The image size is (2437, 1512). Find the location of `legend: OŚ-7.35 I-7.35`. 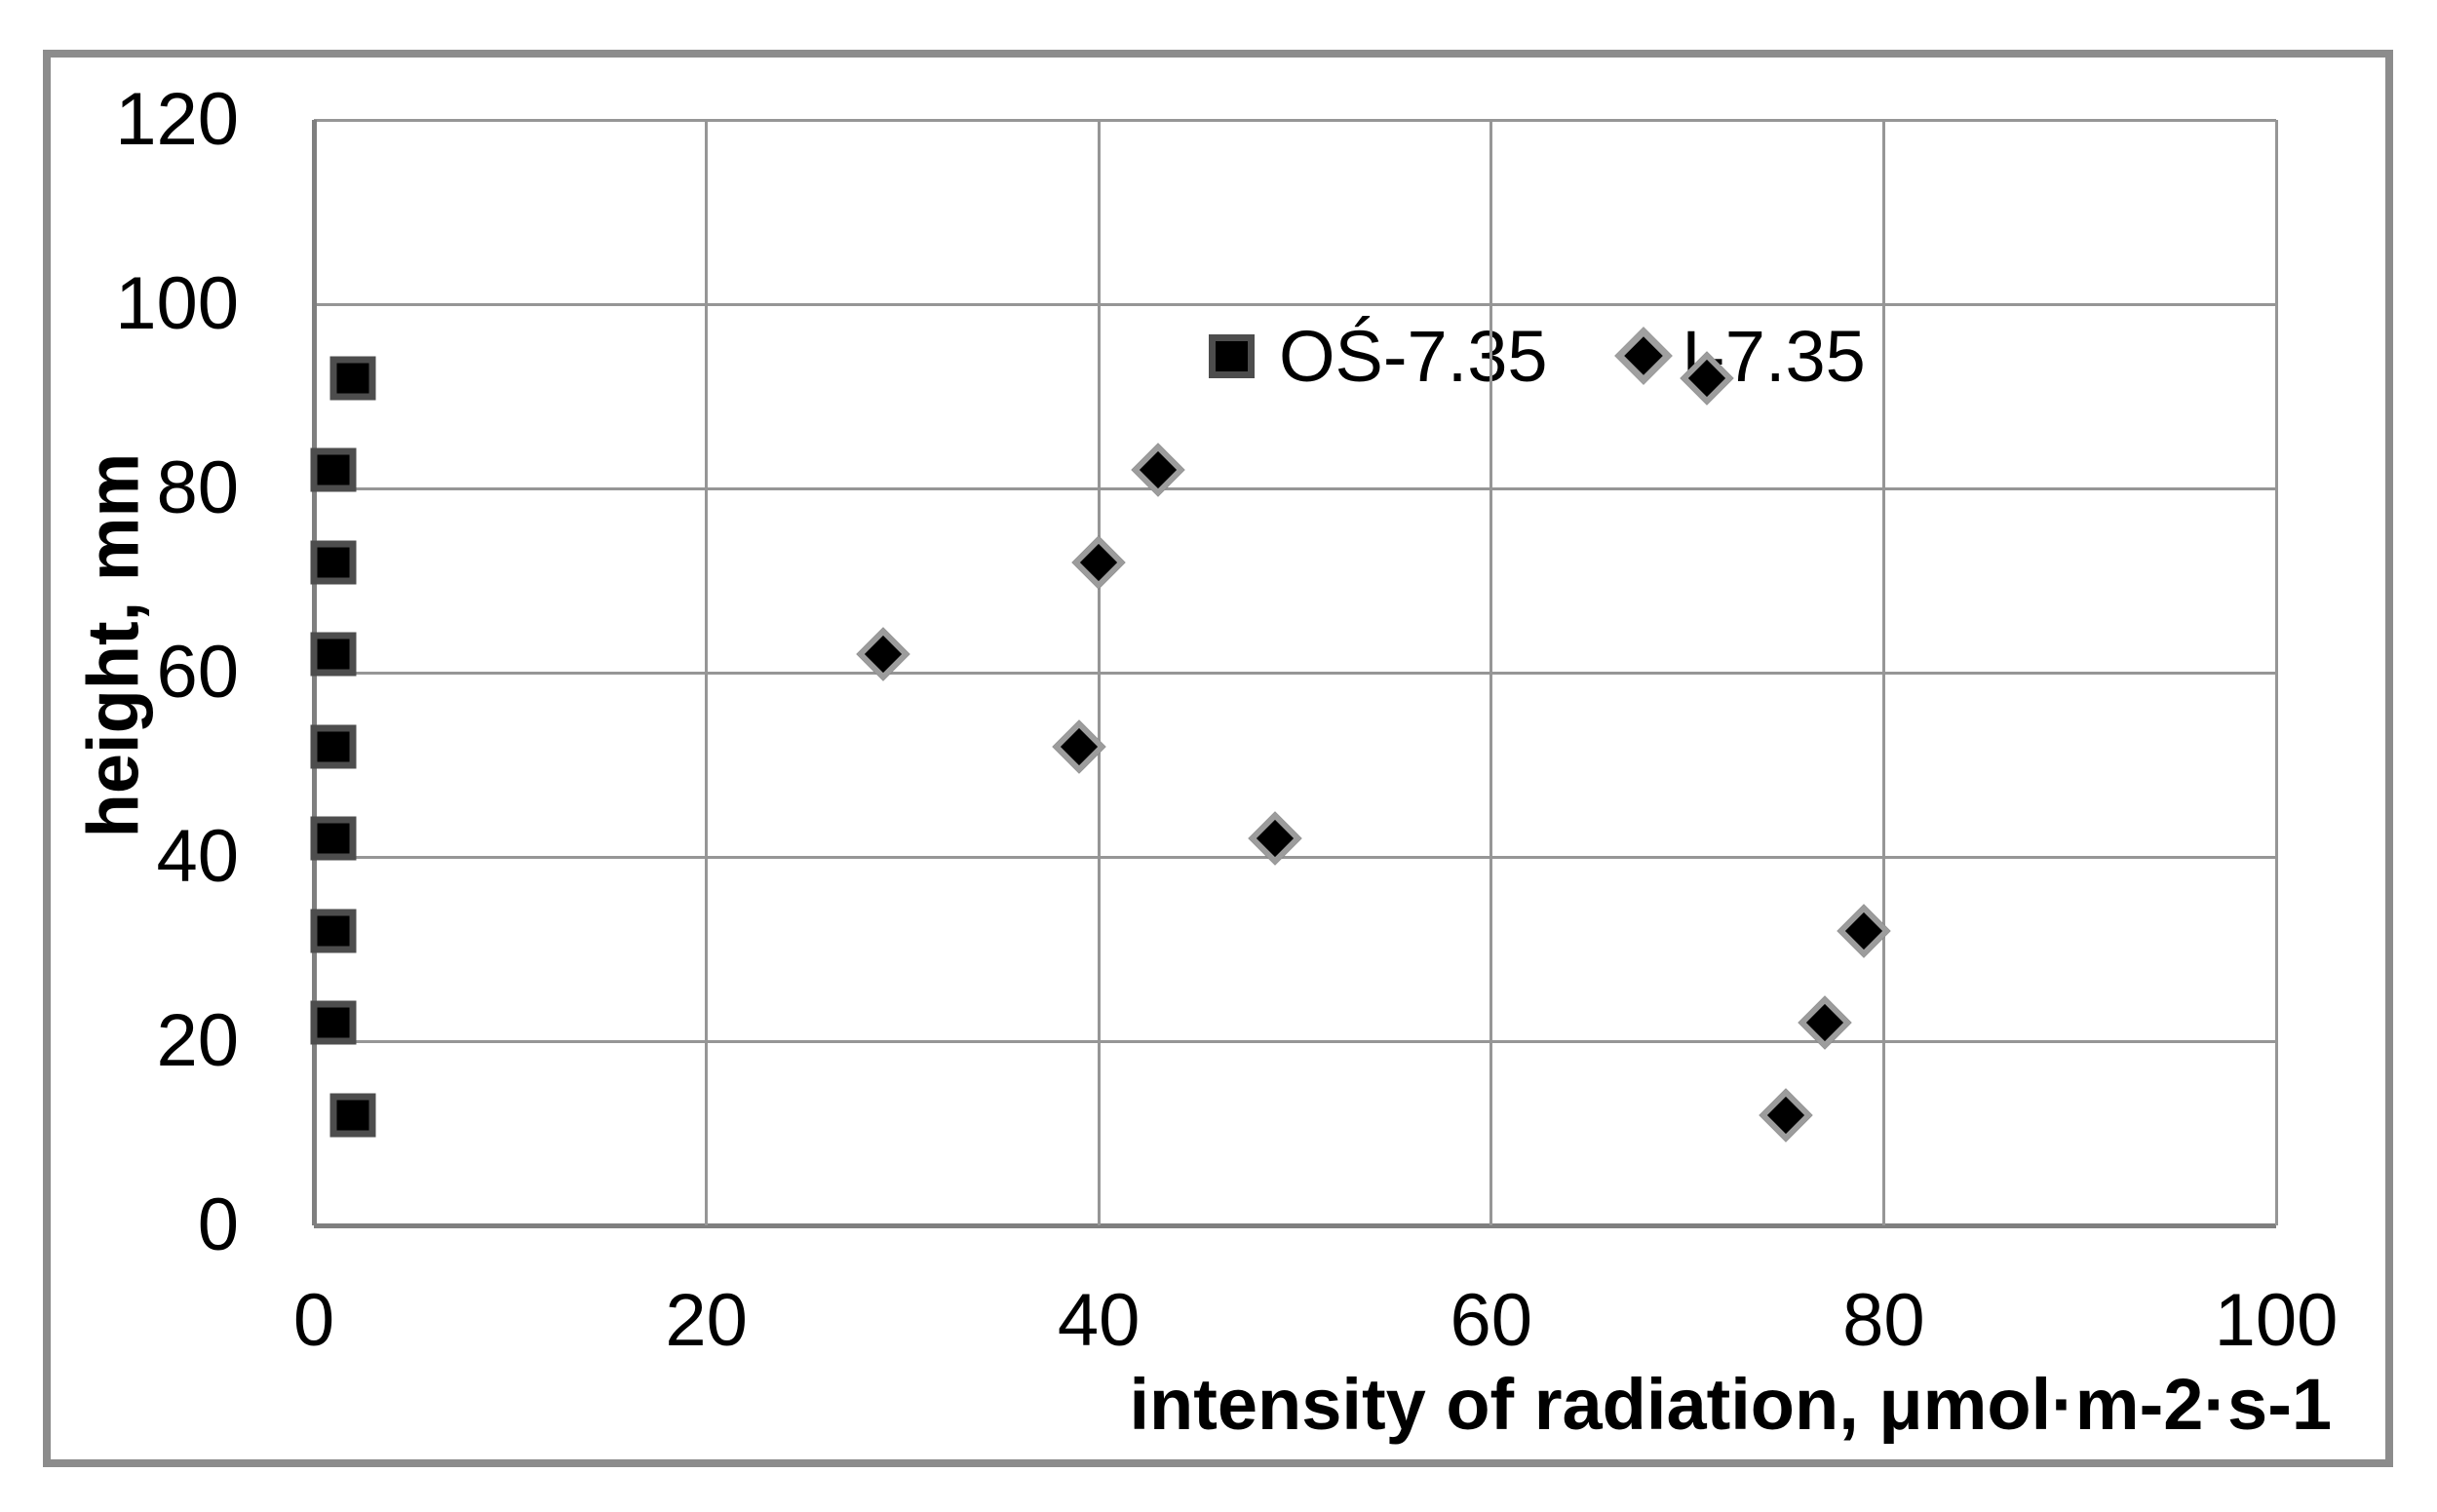

legend: OŚ-7.35 I-7.35 is located at coordinates (1537, 356).